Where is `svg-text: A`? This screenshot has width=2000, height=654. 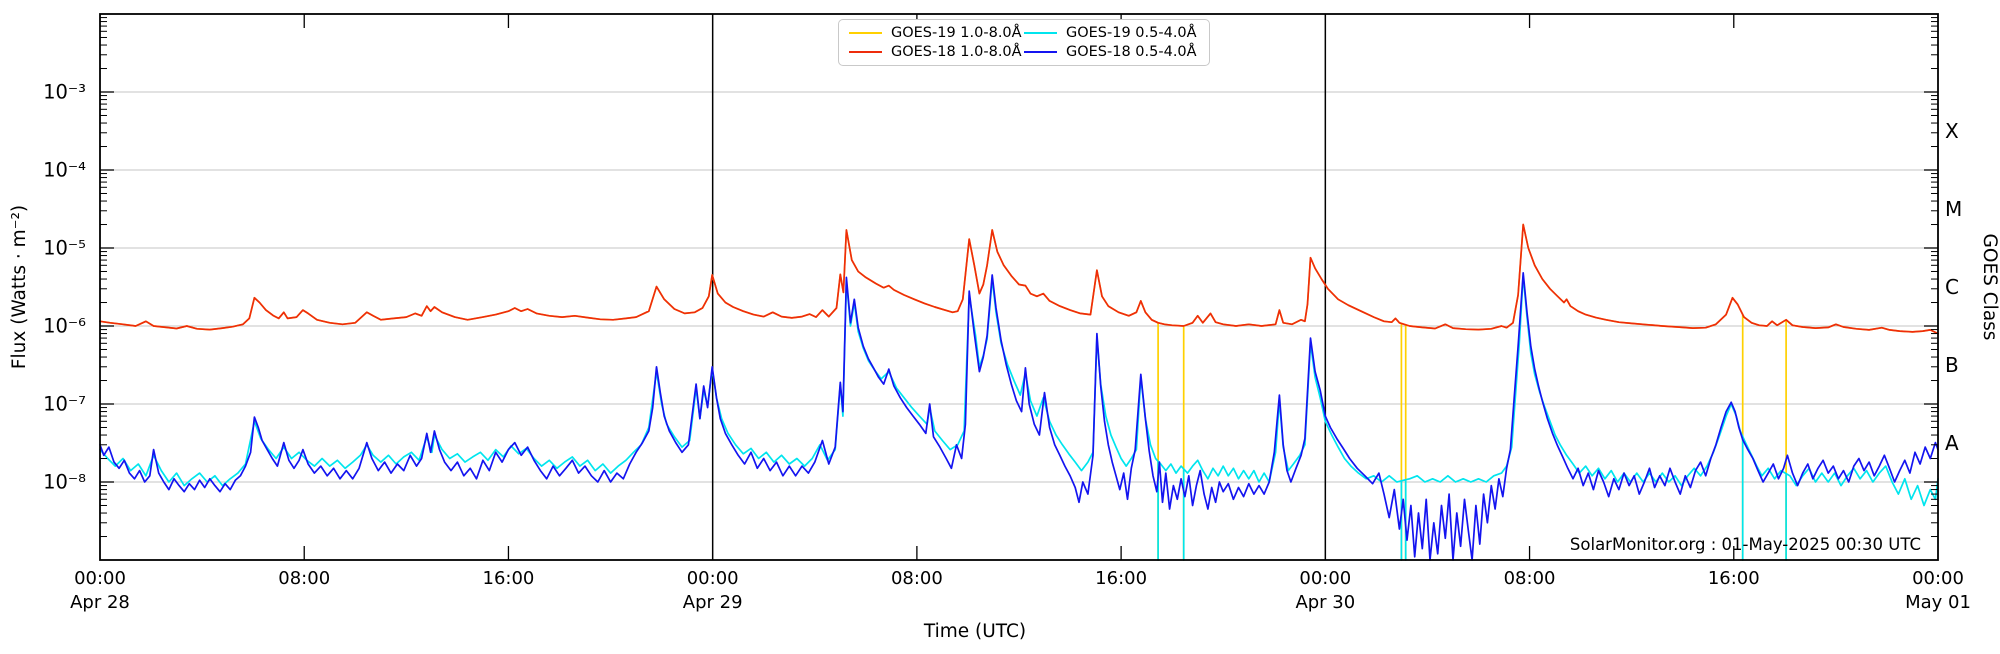
svg-text: A is located at coordinates (1952, 443).